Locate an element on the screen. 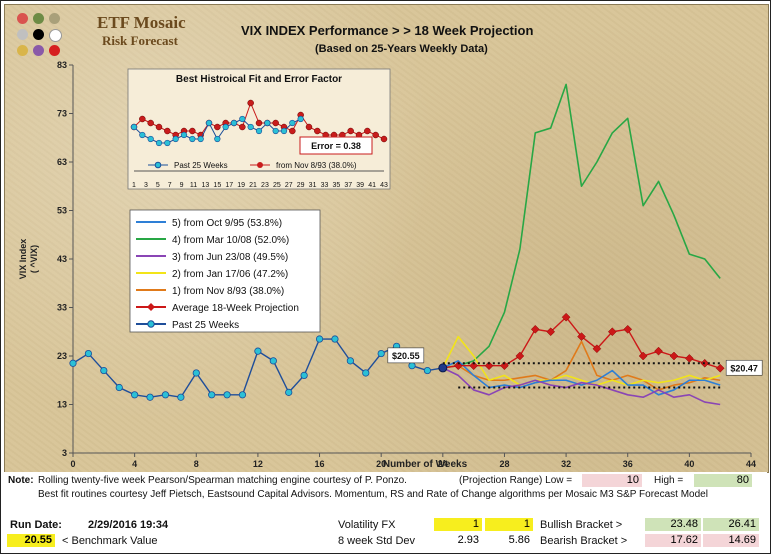  price-callout: $20.55 is located at coordinates (406, 356).